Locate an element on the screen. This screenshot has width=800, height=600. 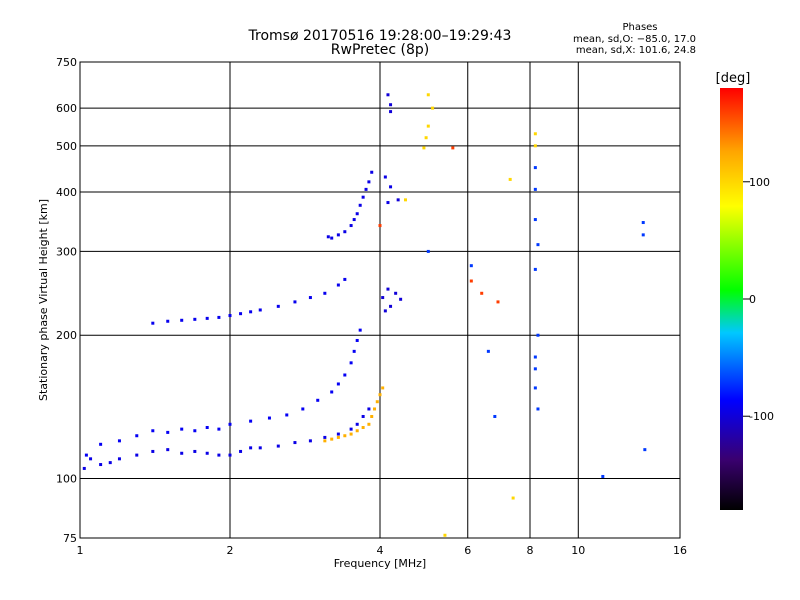
y-tick-label: 75 is located at coordinates (70, 538).